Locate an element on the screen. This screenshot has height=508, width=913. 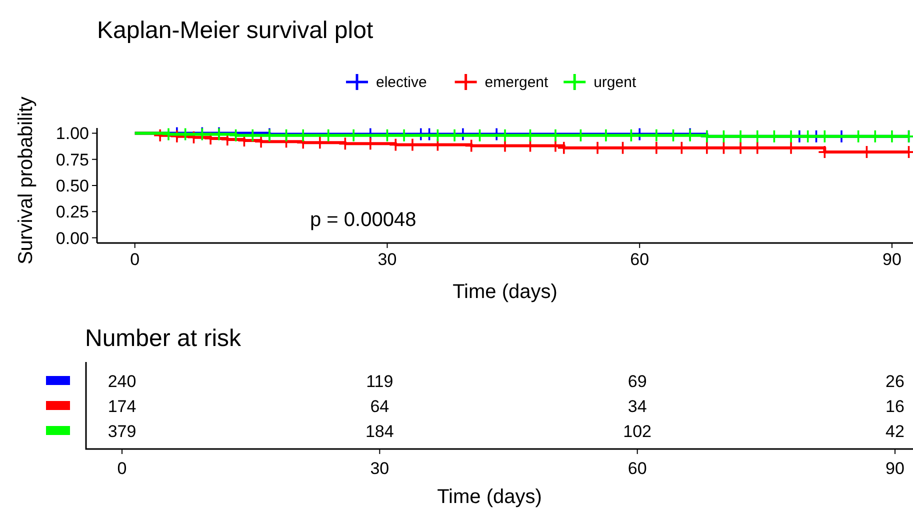
y-axis-title: Survival probability is located at coordinates (26, 180).